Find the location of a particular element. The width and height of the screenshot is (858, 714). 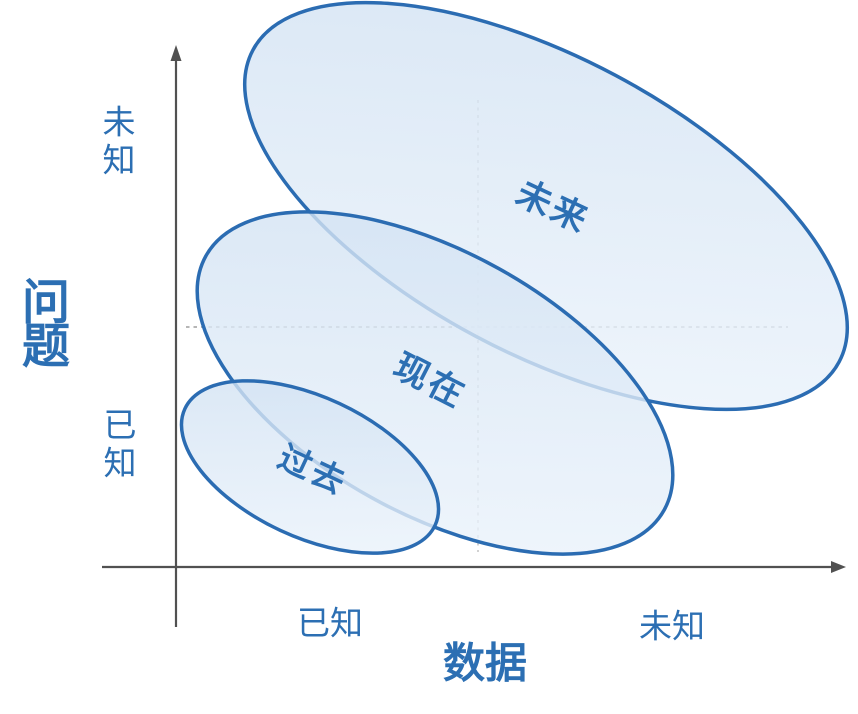

y-axis-bottom-tick-char-1: 已 is located at coordinates (120, 425).